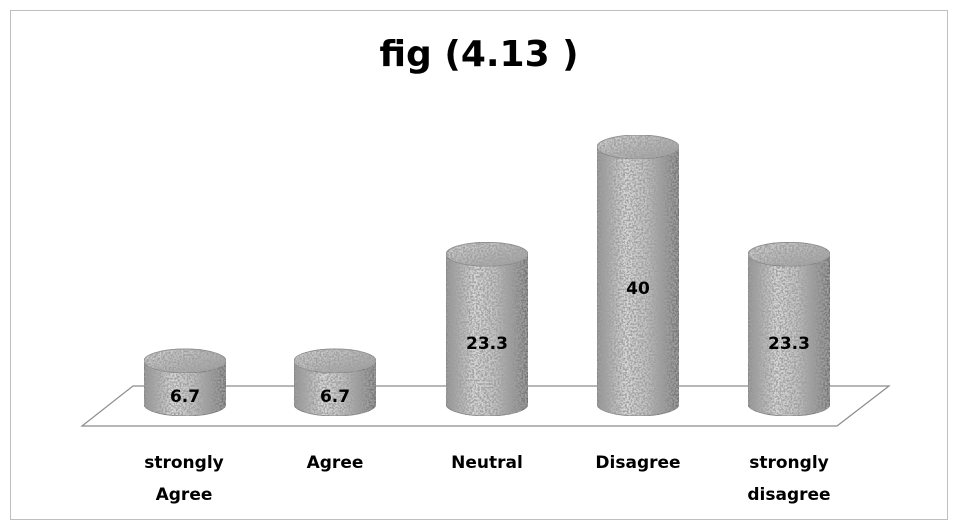 This screenshot has height=525, width=958. Describe the element at coordinates (638, 289) in the screenshot. I see `data-label: 40` at that location.